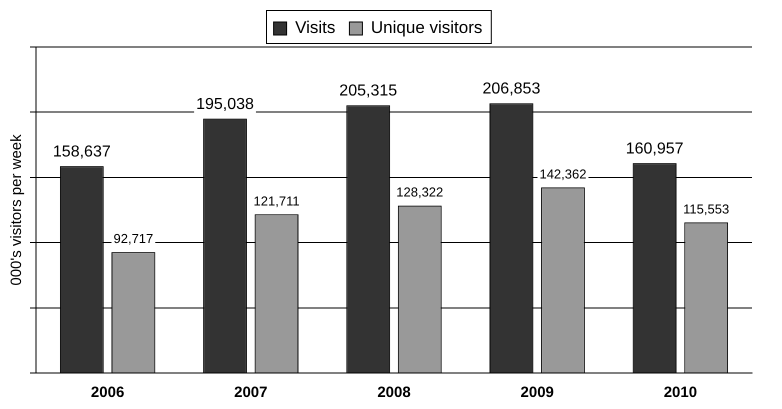 Image resolution: width=782 pixels, height=409 pixels. What do you see at coordinates (426, 28) in the screenshot?
I see `legend-label: Unique visitors` at bounding box center [426, 28].